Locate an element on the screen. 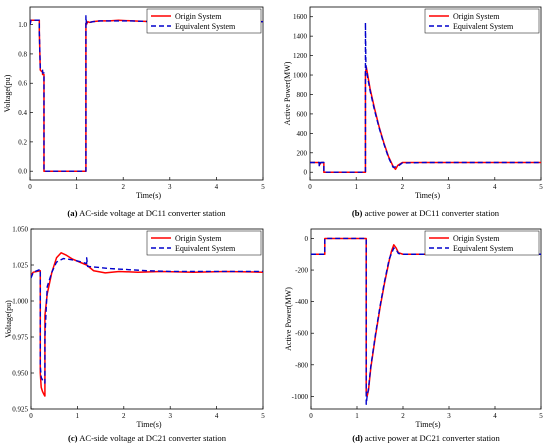 The height and width of the screenshot is (447, 550). y-tick-label: -600 is located at coordinates (301, 334).